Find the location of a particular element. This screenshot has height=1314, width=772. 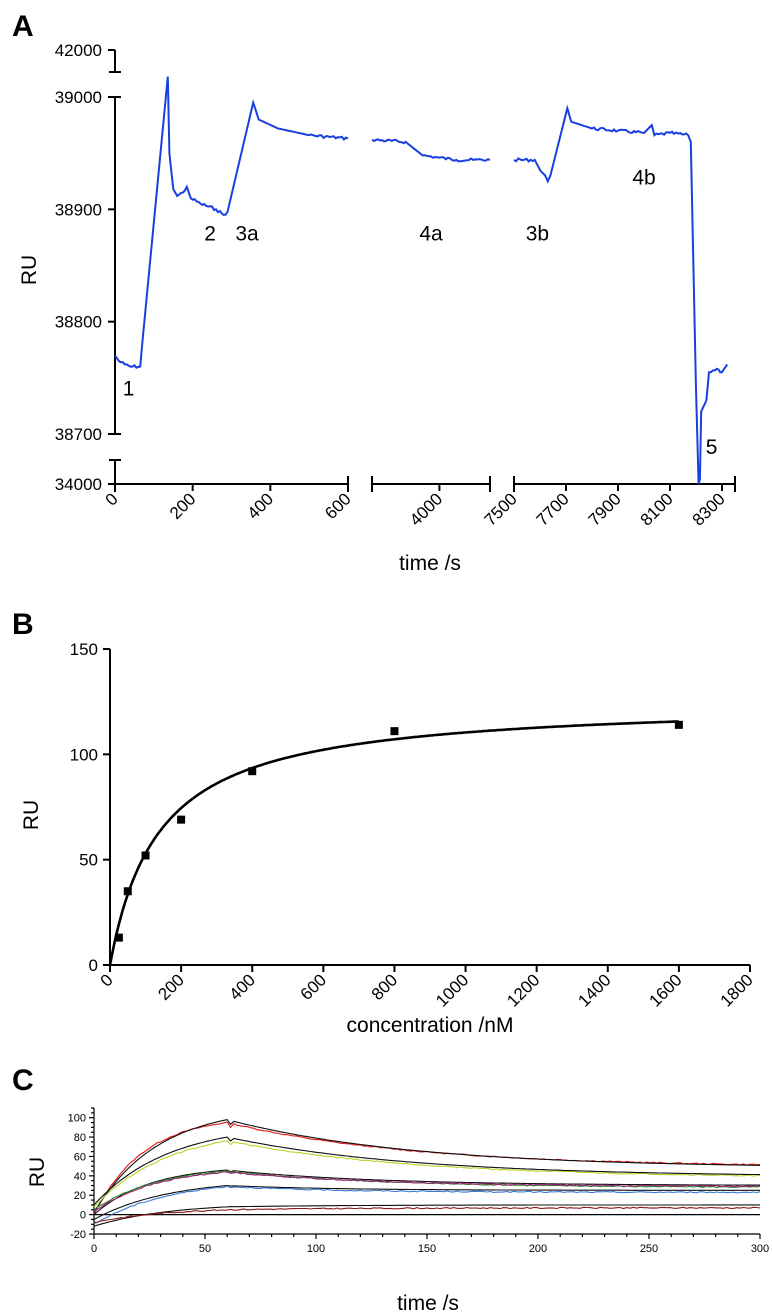

panel-a-ylabel: RU is located at coordinates (29, 270).